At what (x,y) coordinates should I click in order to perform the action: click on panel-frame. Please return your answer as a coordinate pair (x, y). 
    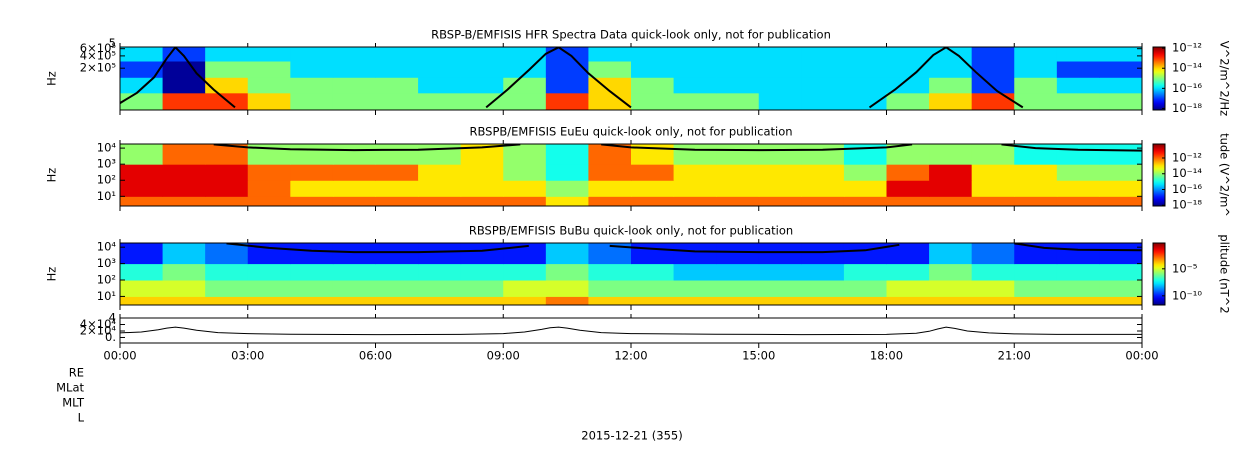
    Looking at the image, I should click on (631, 78).